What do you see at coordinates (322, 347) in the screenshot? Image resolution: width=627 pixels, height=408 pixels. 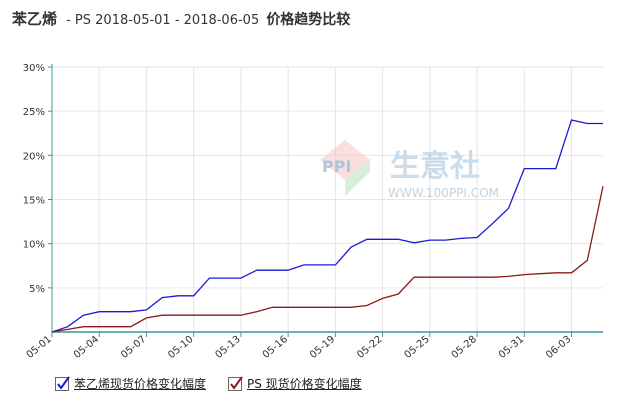 I see `x-tick-label: 05-19` at bounding box center [322, 347].